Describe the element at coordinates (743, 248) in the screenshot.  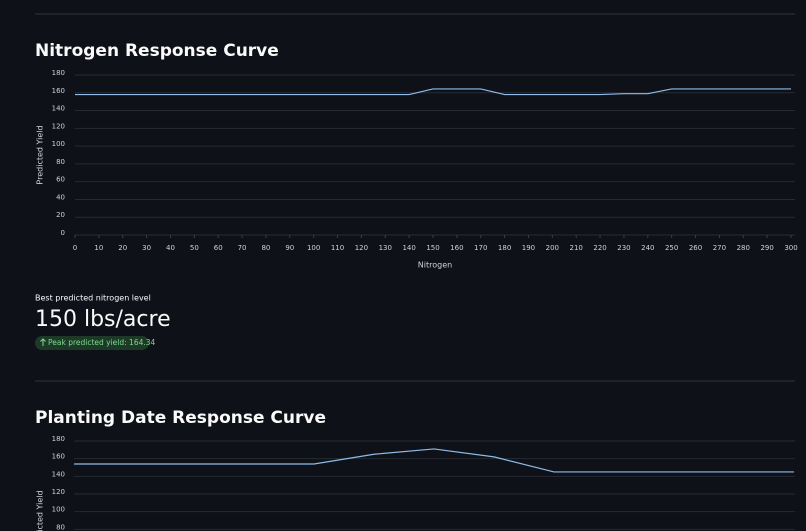
I see `x-tick-label: 280` at that location.